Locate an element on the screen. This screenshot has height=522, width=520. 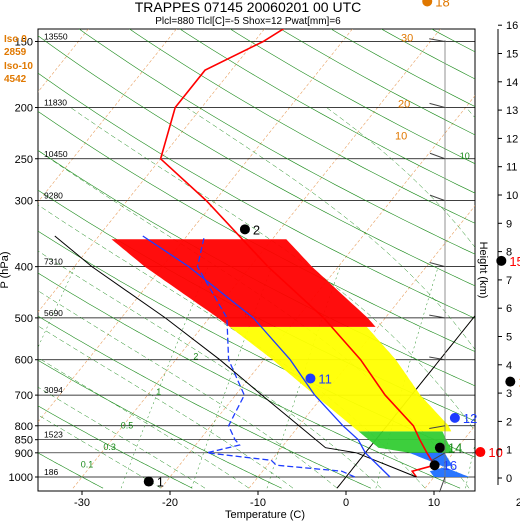
pressure-tick-label: 850 is located at coordinates (24, 441).